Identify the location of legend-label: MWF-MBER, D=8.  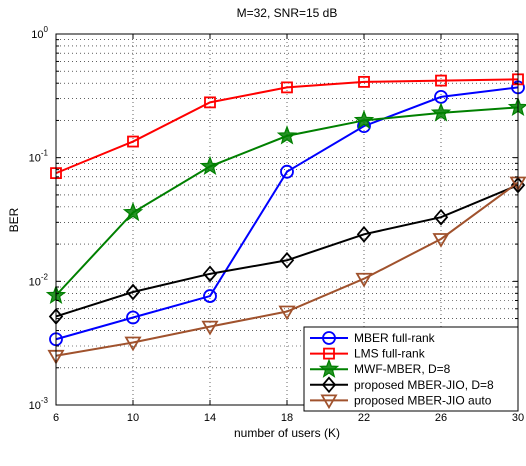
(402, 369).